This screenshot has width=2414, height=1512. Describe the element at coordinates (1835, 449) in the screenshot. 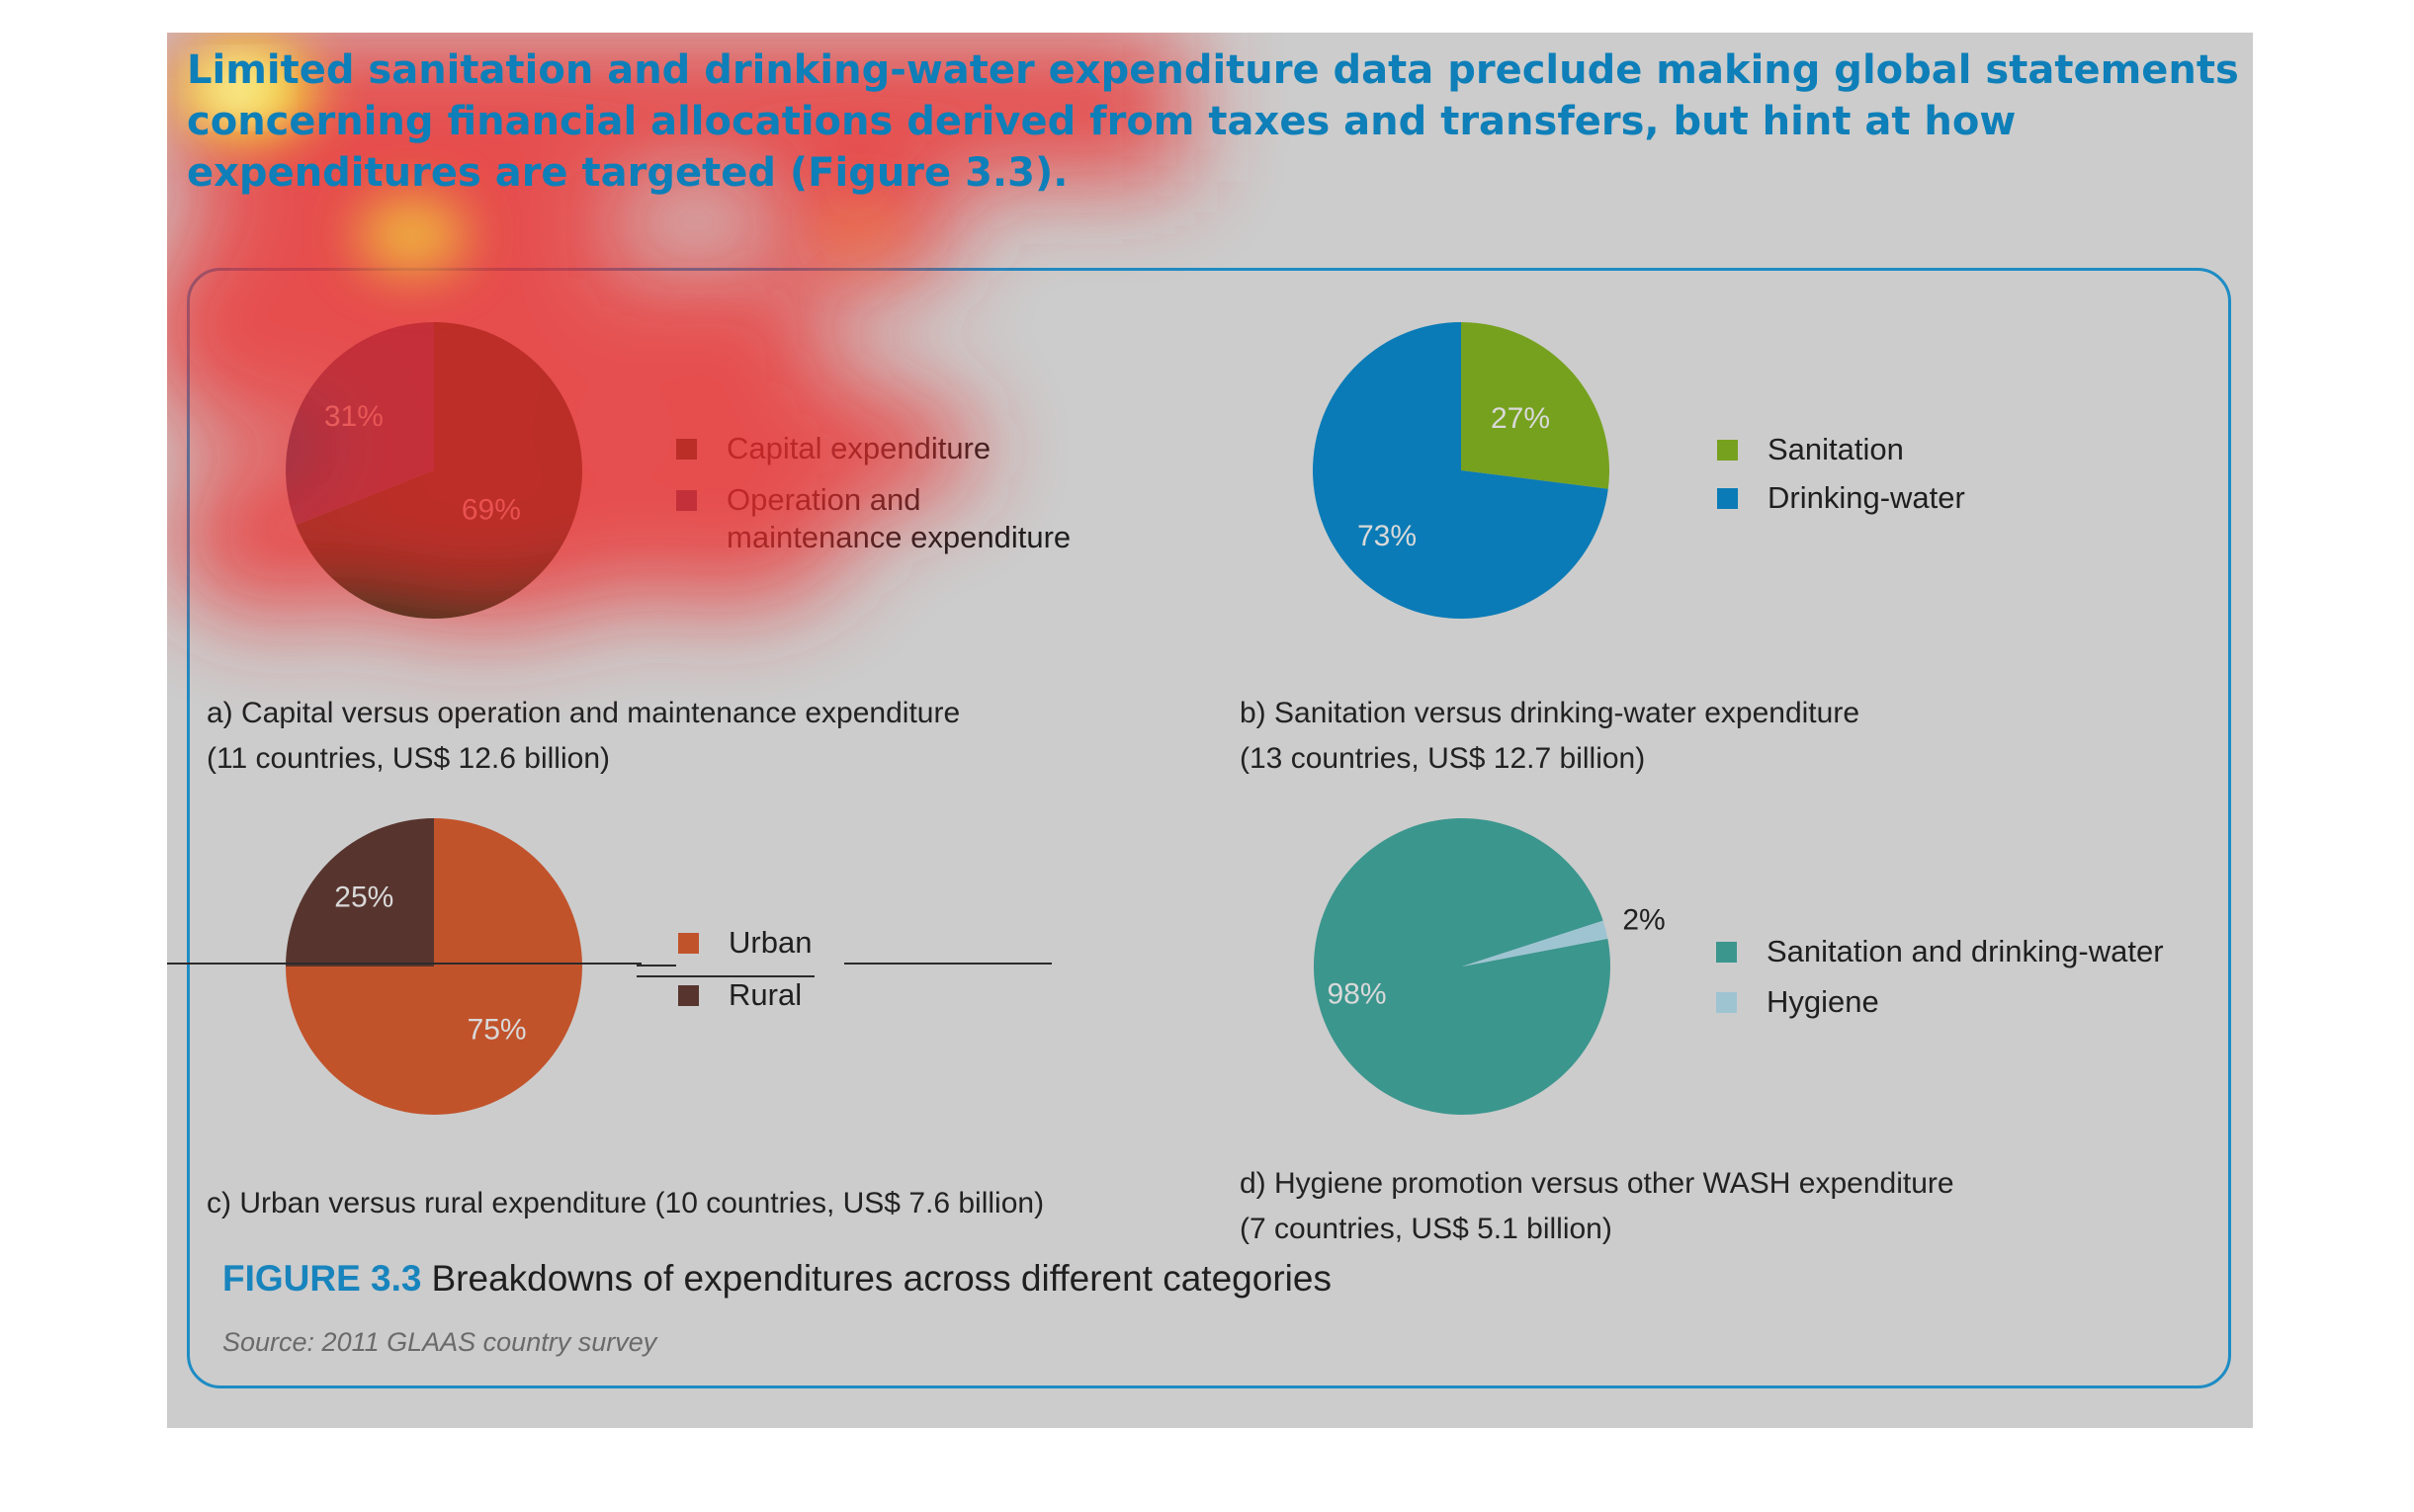

I see `legend-label: Sanitation` at that location.